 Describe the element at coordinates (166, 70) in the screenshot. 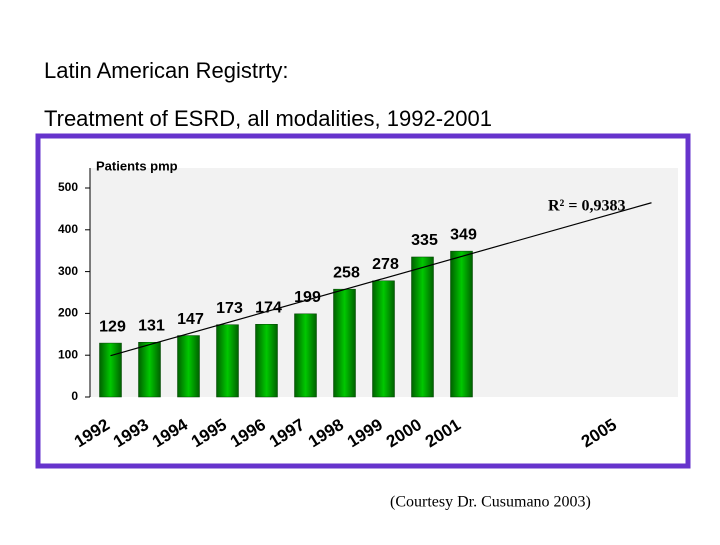

I see `title: Latin American Registrty:` at that location.